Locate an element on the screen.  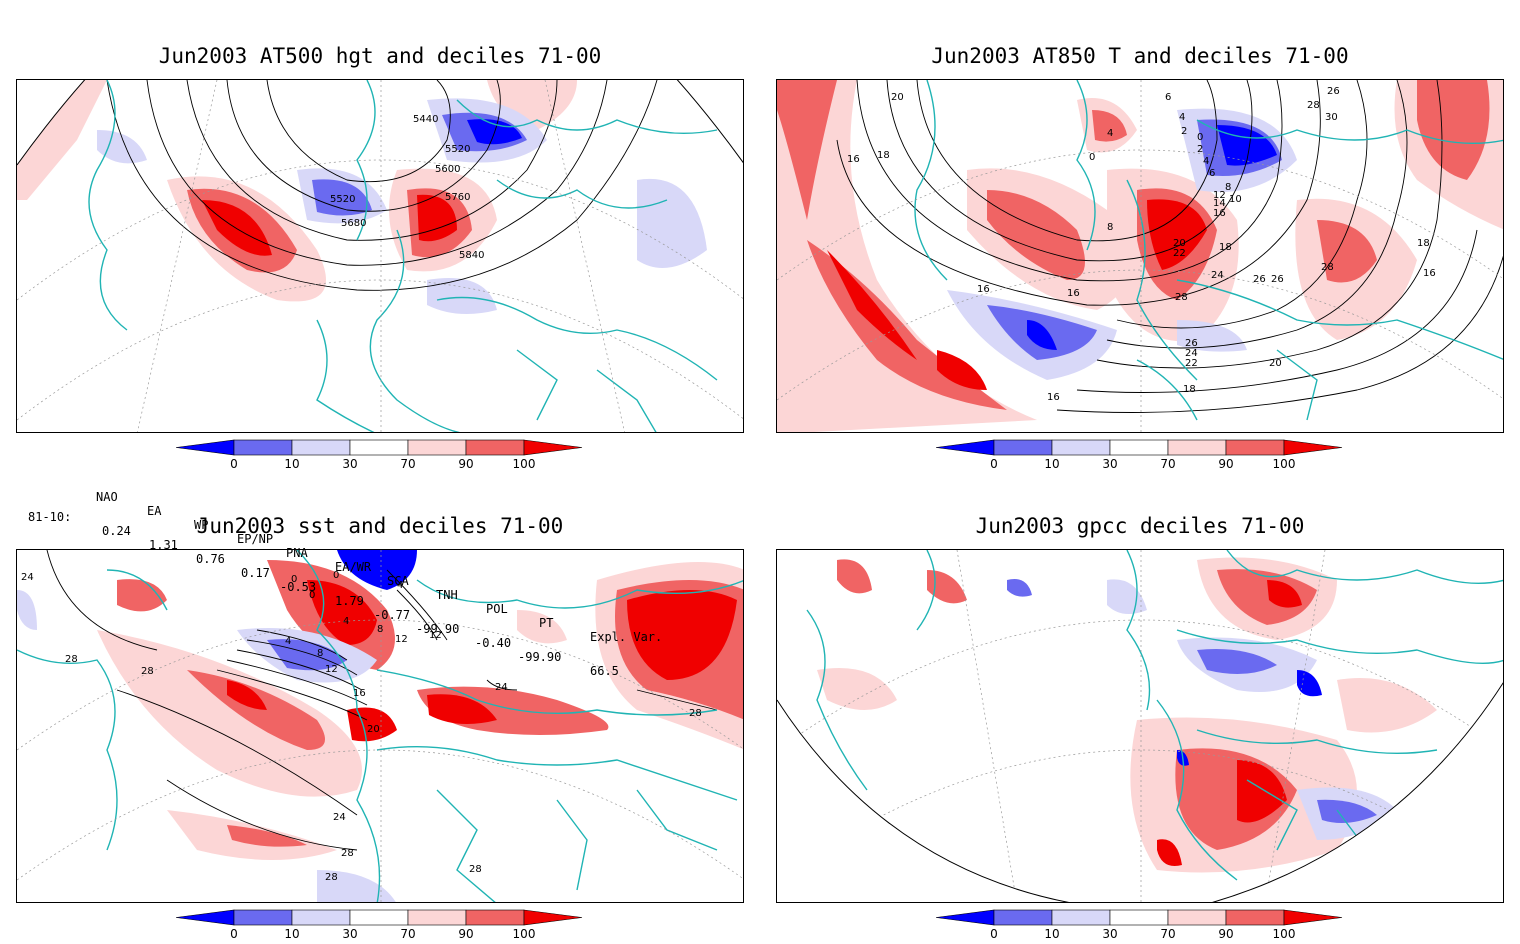
index-value: 0.24 is located at coordinates (116, 531).